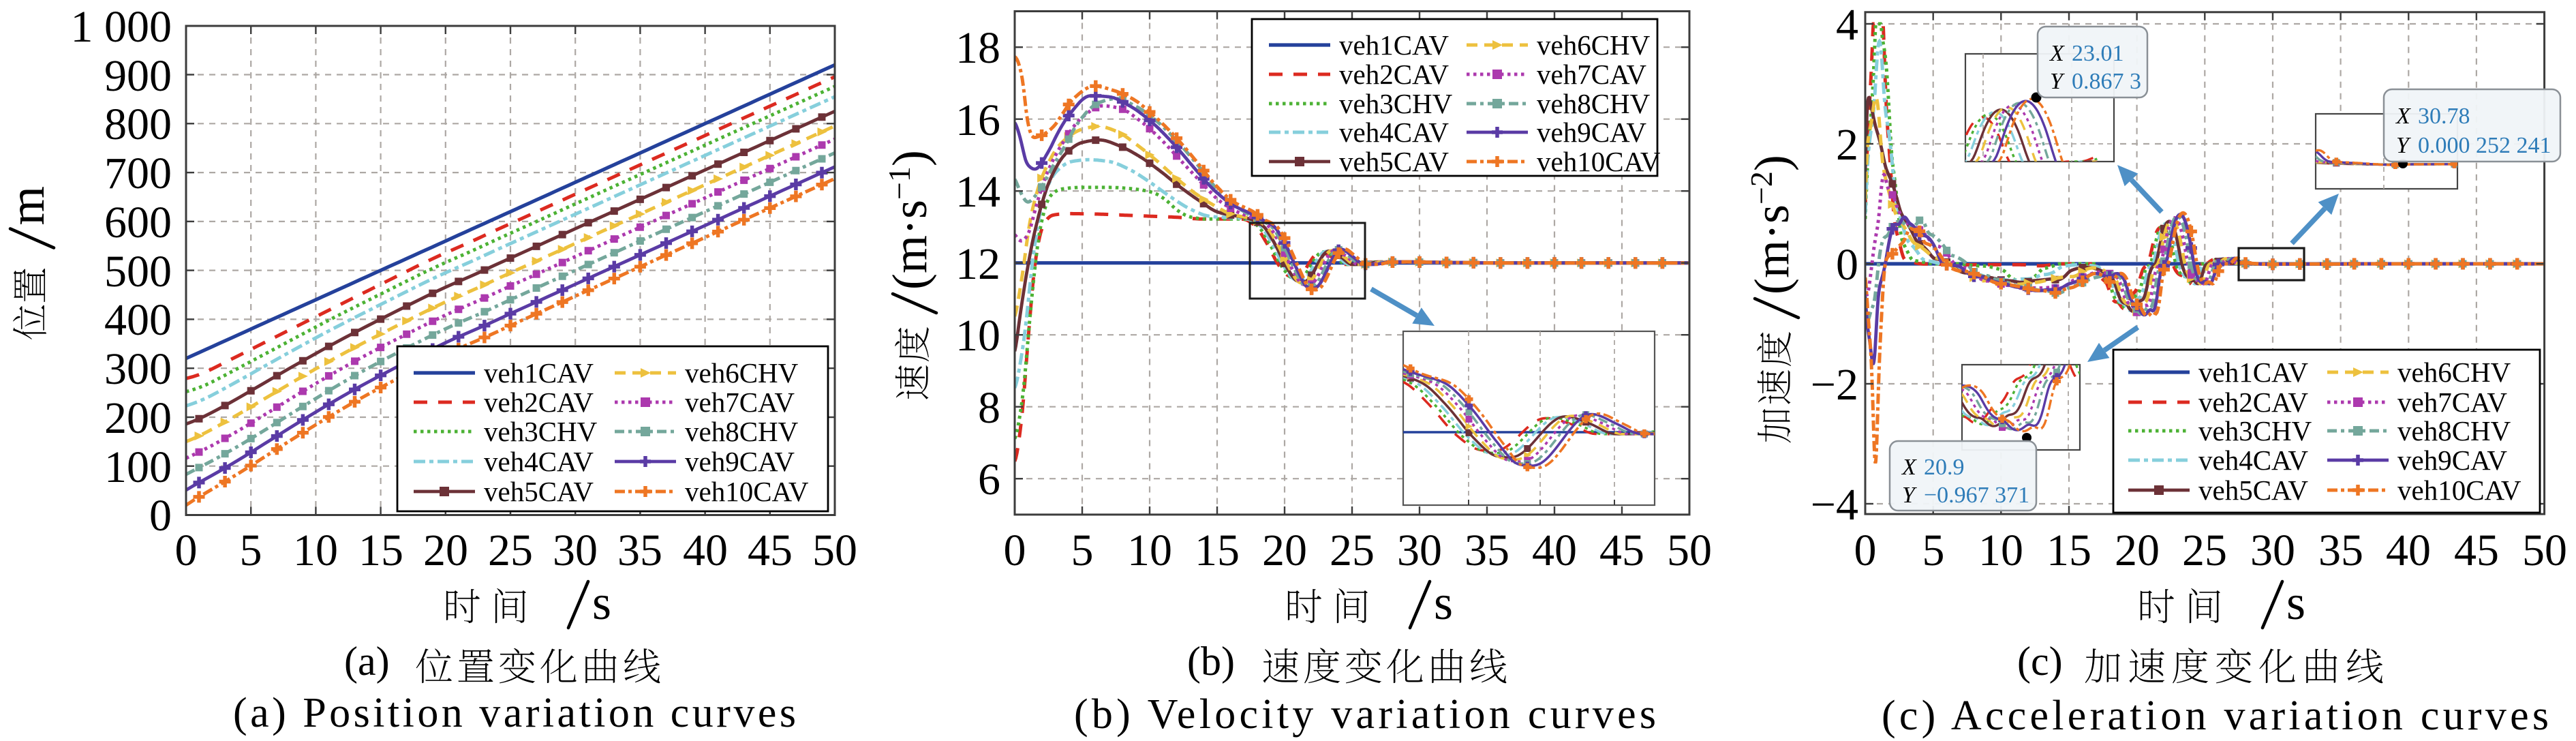 The height and width of the screenshot is (741, 2576). Describe the element at coordinates (1834, 505) in the screenshot. I see `svg-text: −4` at that location.